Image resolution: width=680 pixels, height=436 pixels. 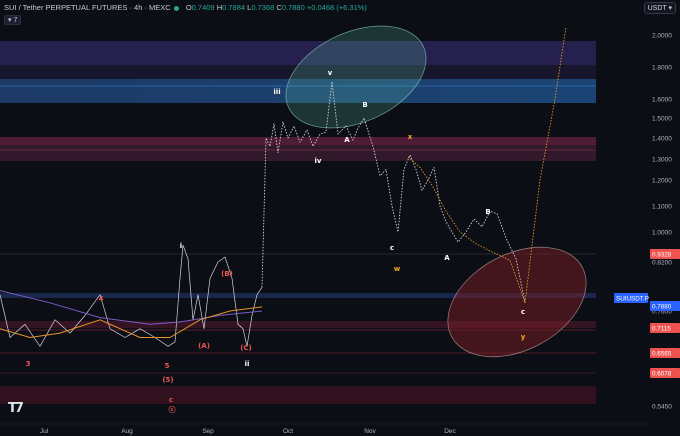 I want to click on price-label-text: 0.9328, so click(x=662, y=255).